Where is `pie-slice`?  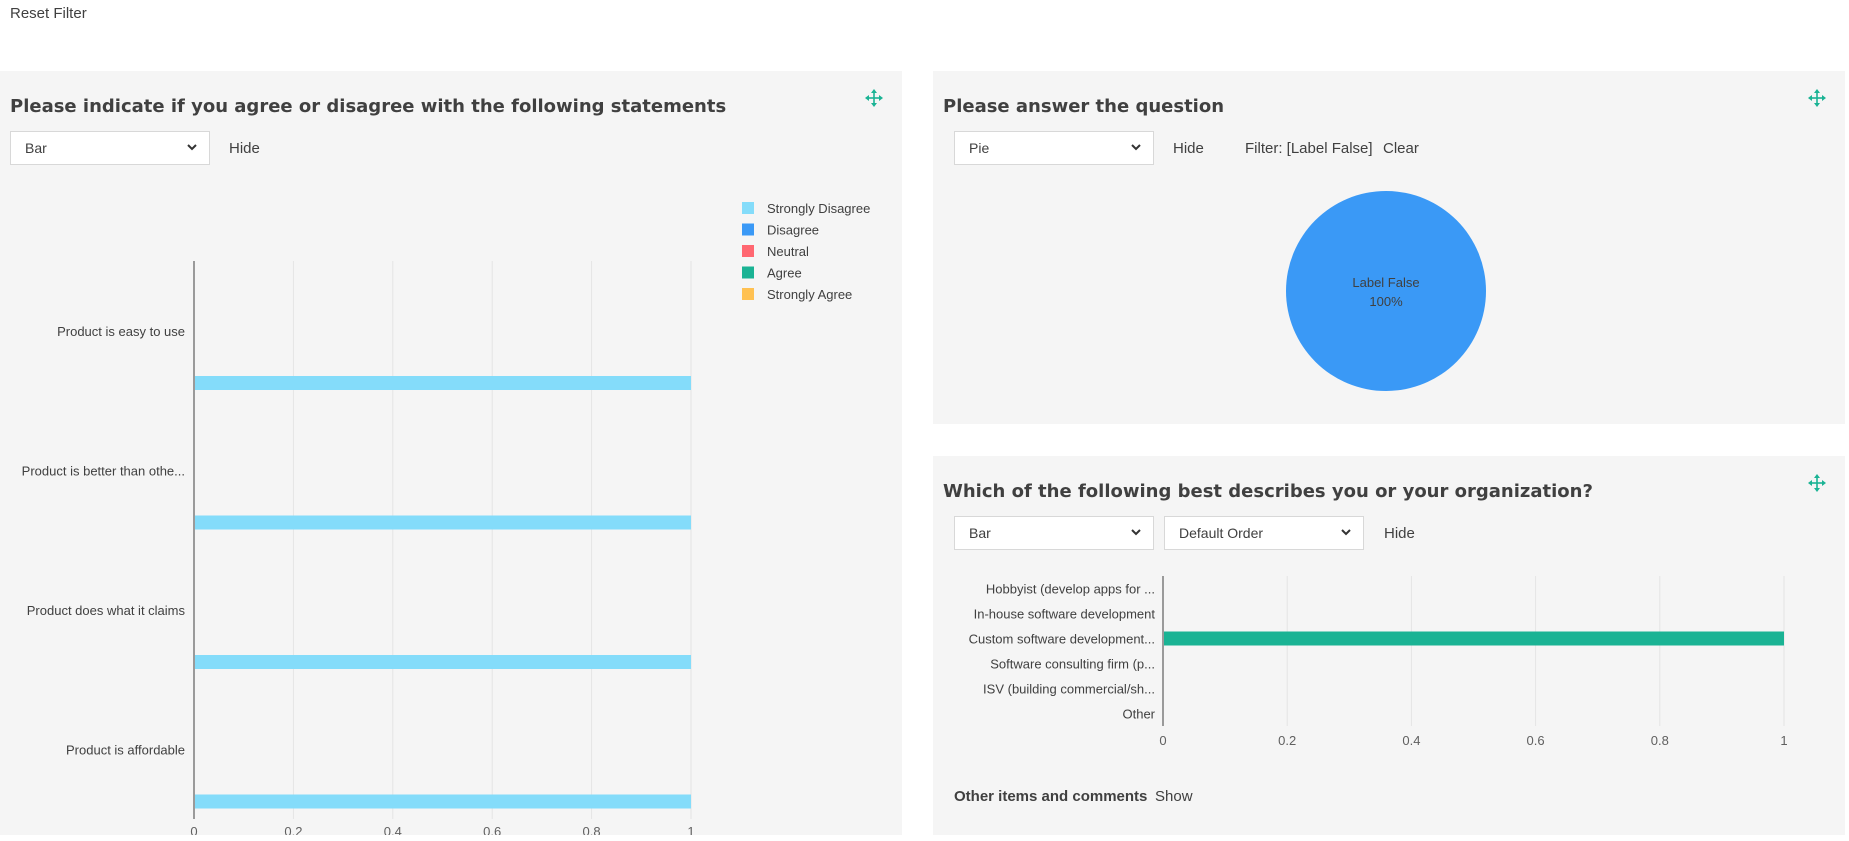
pie-slice is located at coordinates (1386, 291).